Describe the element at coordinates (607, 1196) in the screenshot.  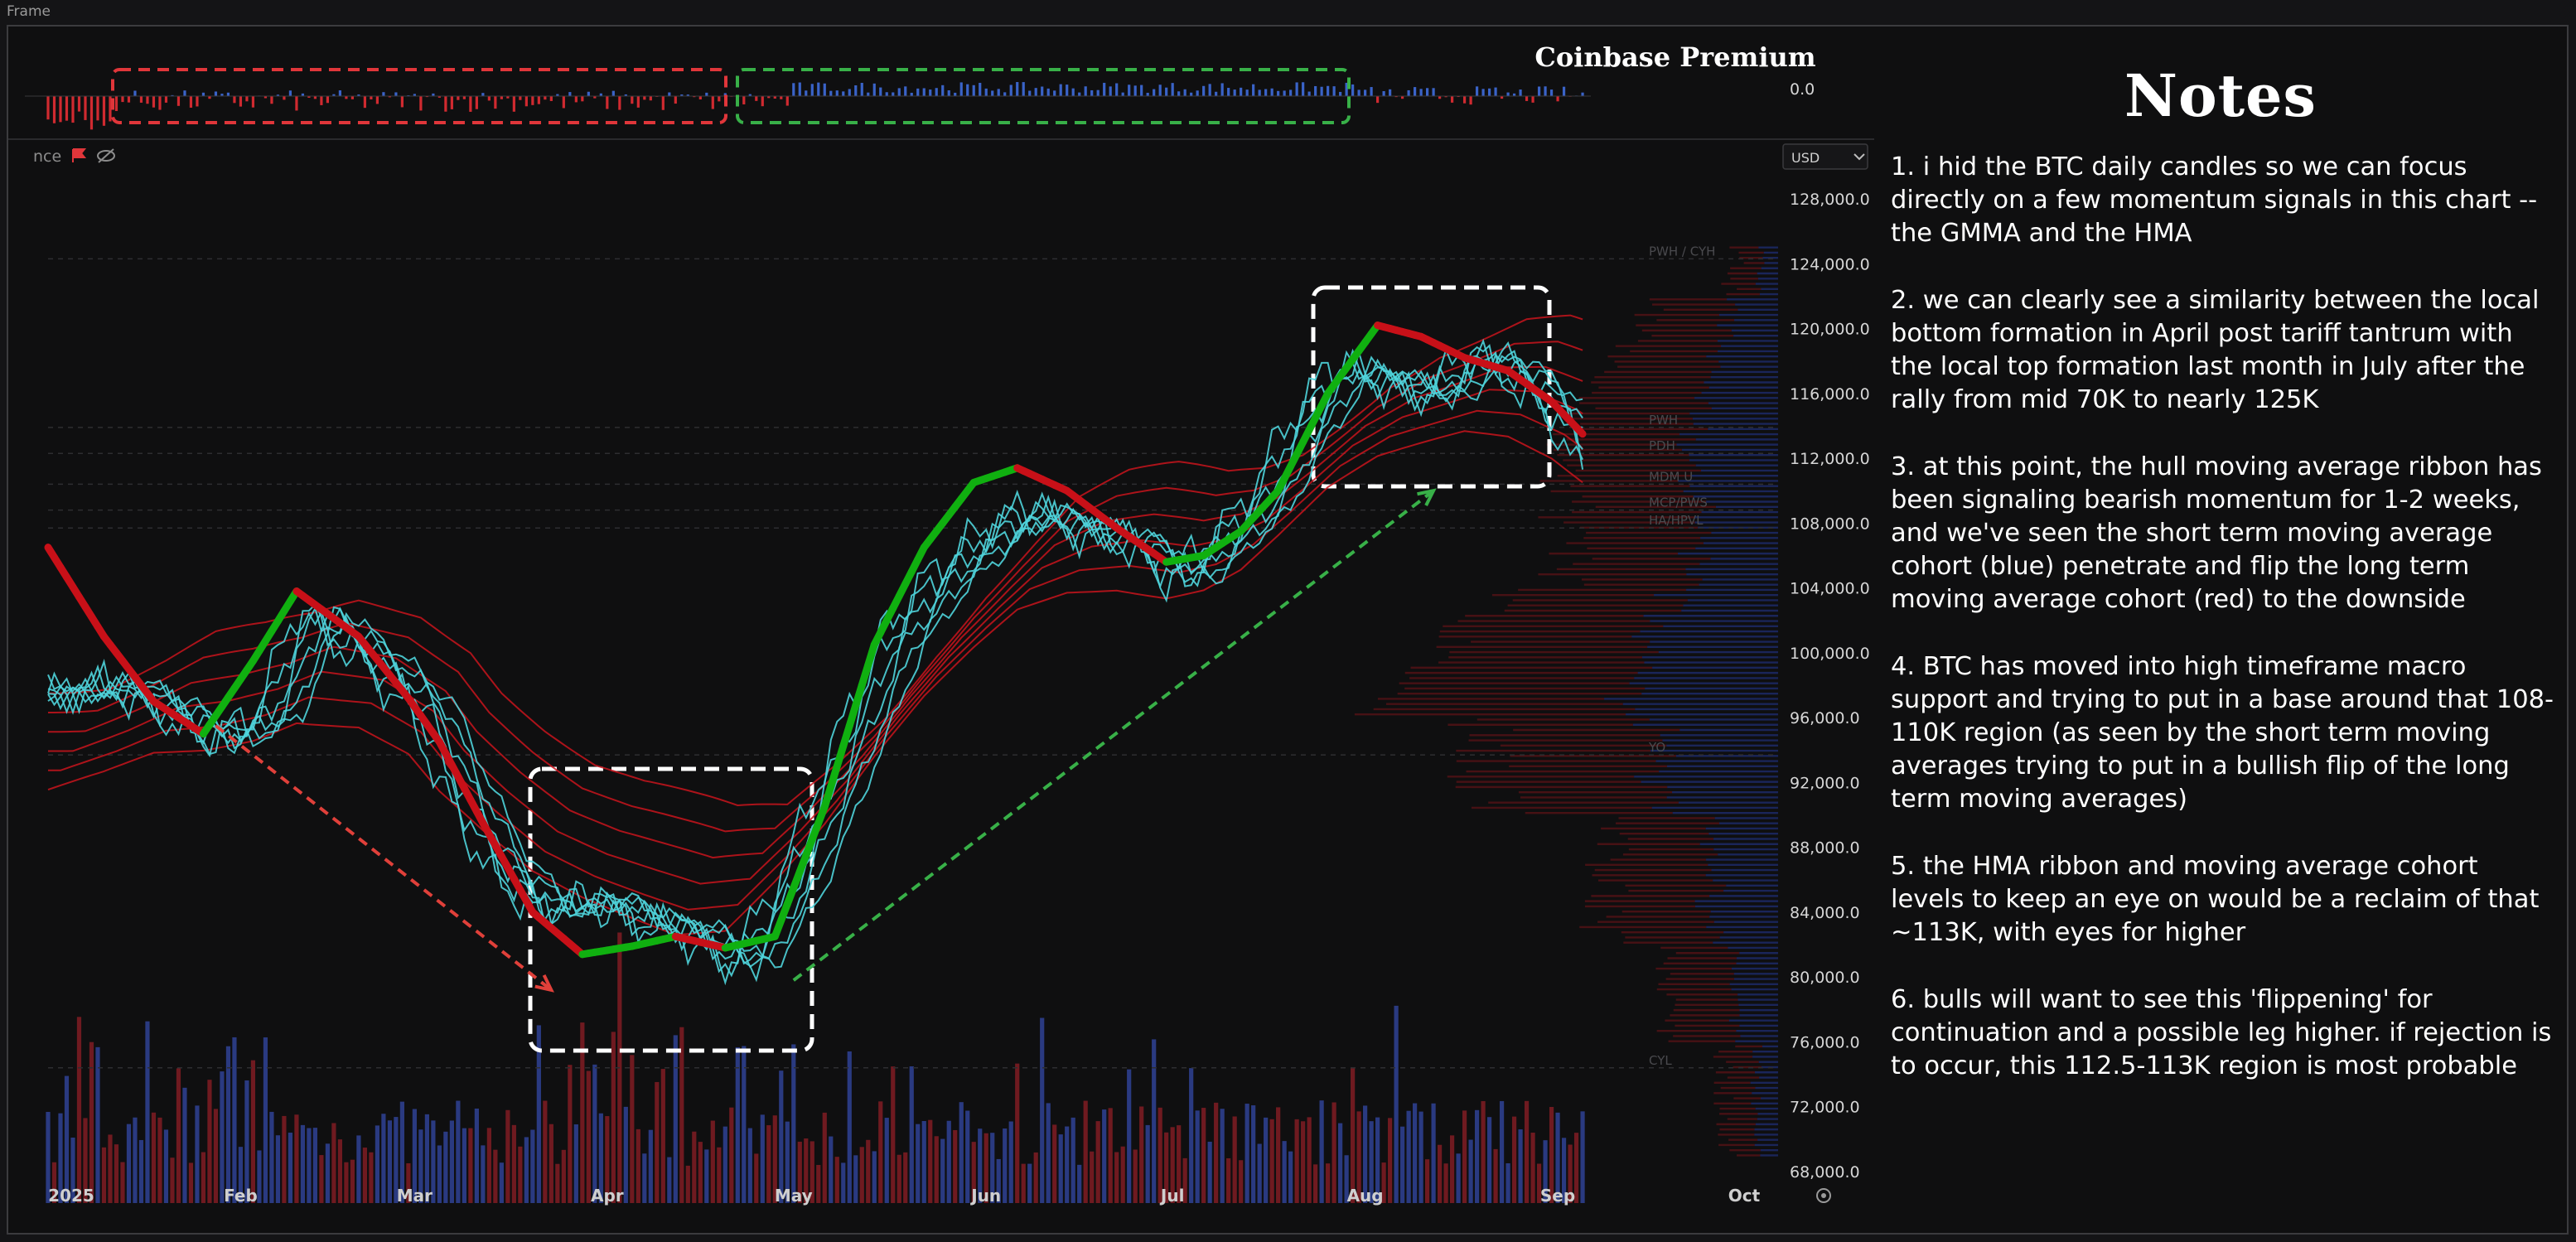
I see `month-tick-label: Apr` at that location.